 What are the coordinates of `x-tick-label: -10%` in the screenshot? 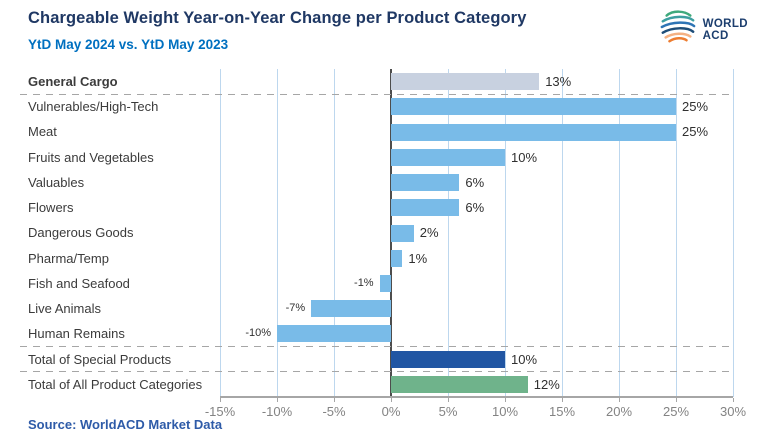 It's located at (277, 411).